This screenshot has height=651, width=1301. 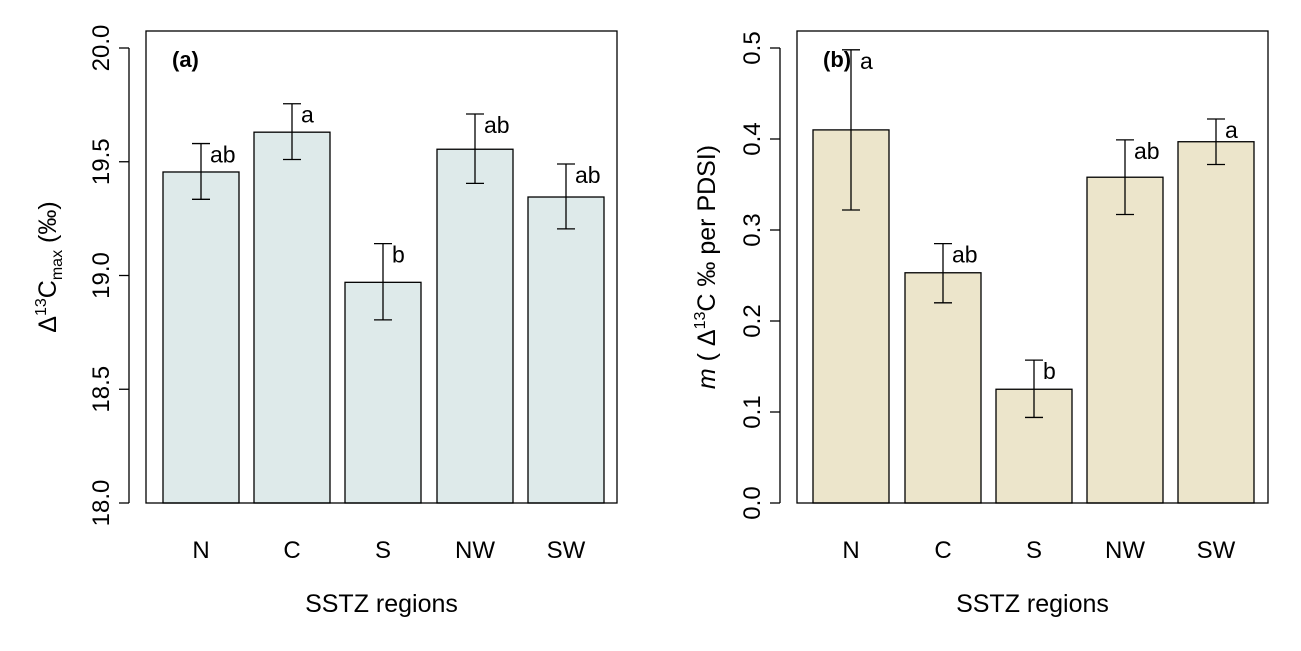 What do you see at coordinates (965, 255) in the screenshot?
I see `panel-b-significance-c: ab` at bounding box center [965, 255].